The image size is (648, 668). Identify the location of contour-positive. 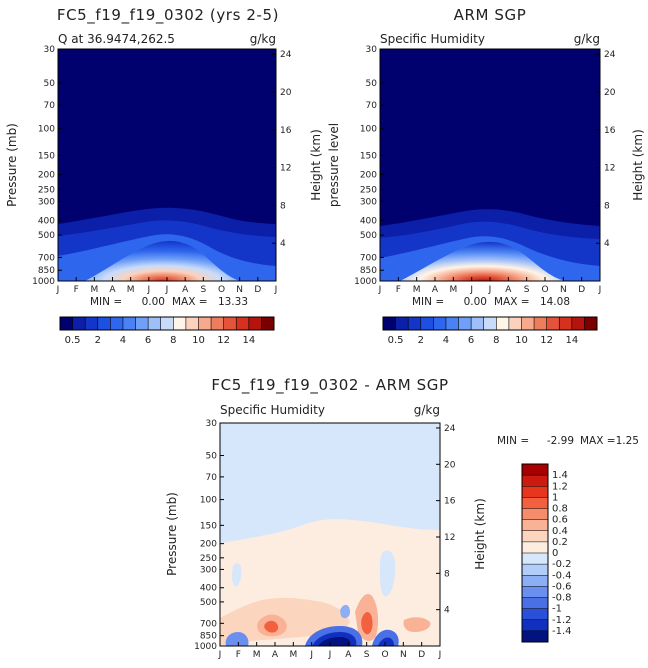
(417, 624).